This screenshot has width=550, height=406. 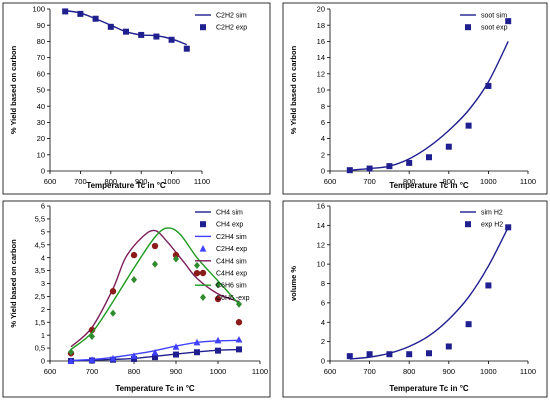 What do you see at coordinates (41, 122) in the screenshot?
I see `y-tick-label: 30` at bounding box center [41, 122].